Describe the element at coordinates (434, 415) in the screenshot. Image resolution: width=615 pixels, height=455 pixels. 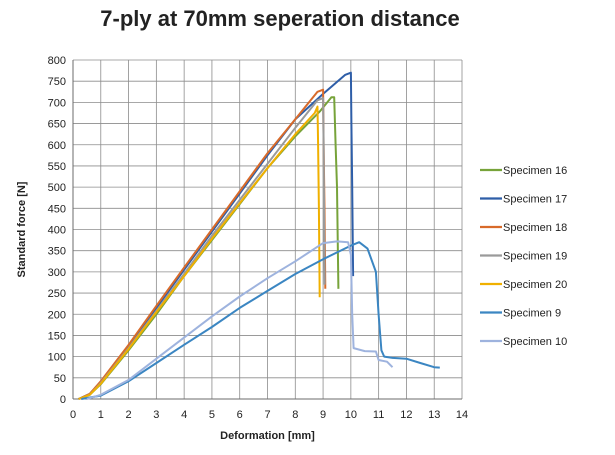
I see `x-tick-label: 13` at that location.